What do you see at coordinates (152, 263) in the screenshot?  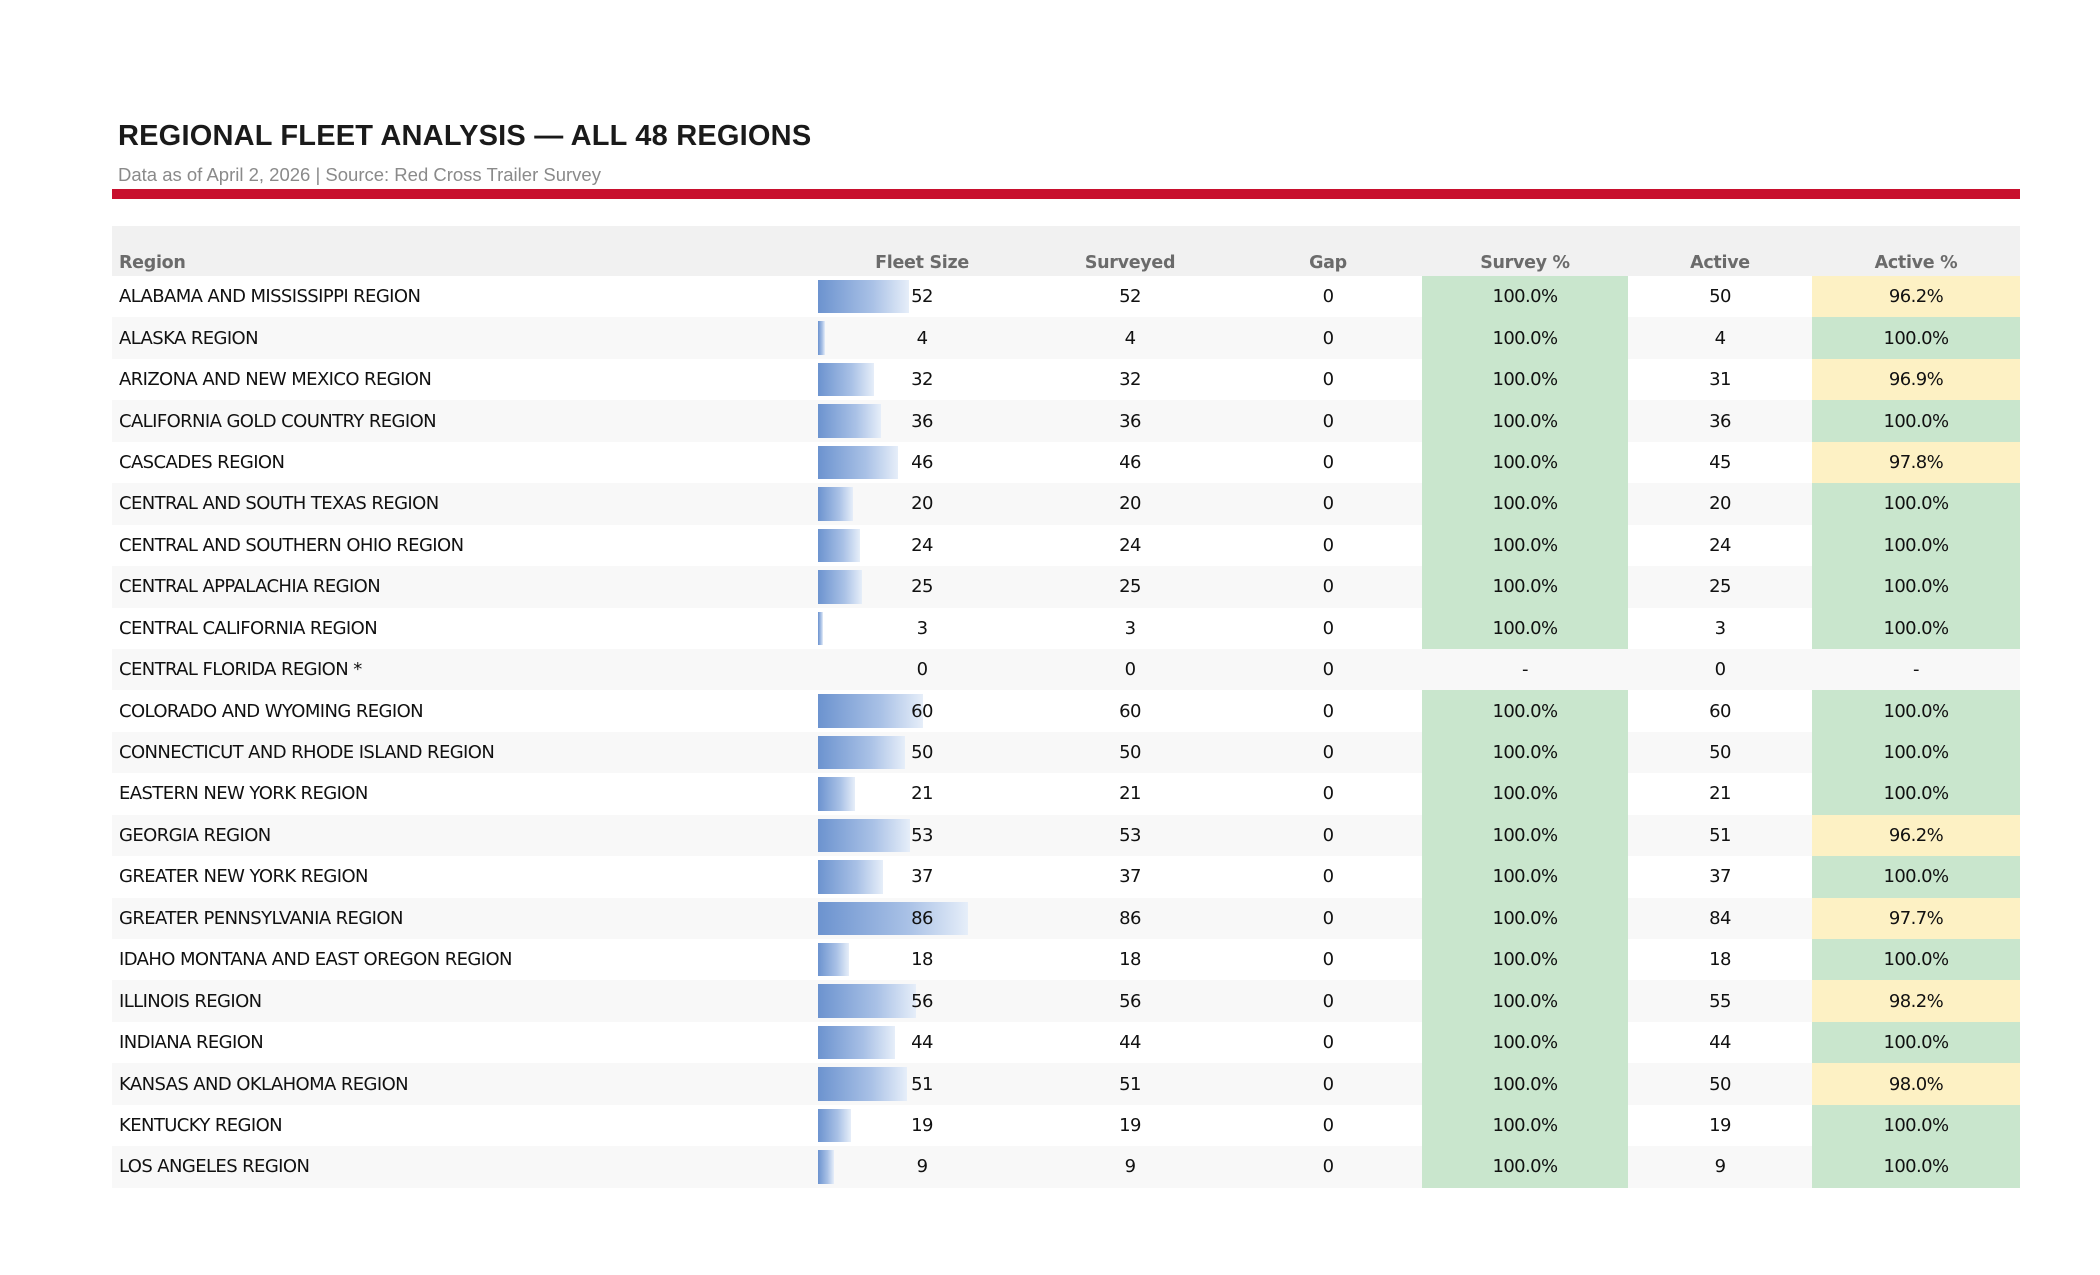 I see `column-header-region: Region` at bounding box center [152, 263].